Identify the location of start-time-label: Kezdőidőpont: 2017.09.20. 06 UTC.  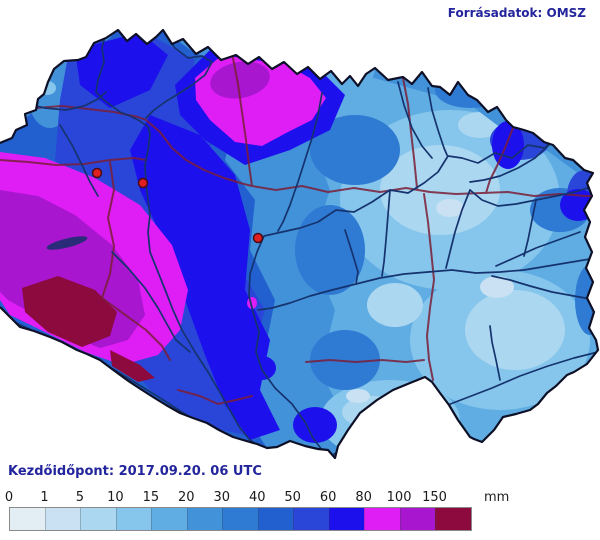
(135, 471).